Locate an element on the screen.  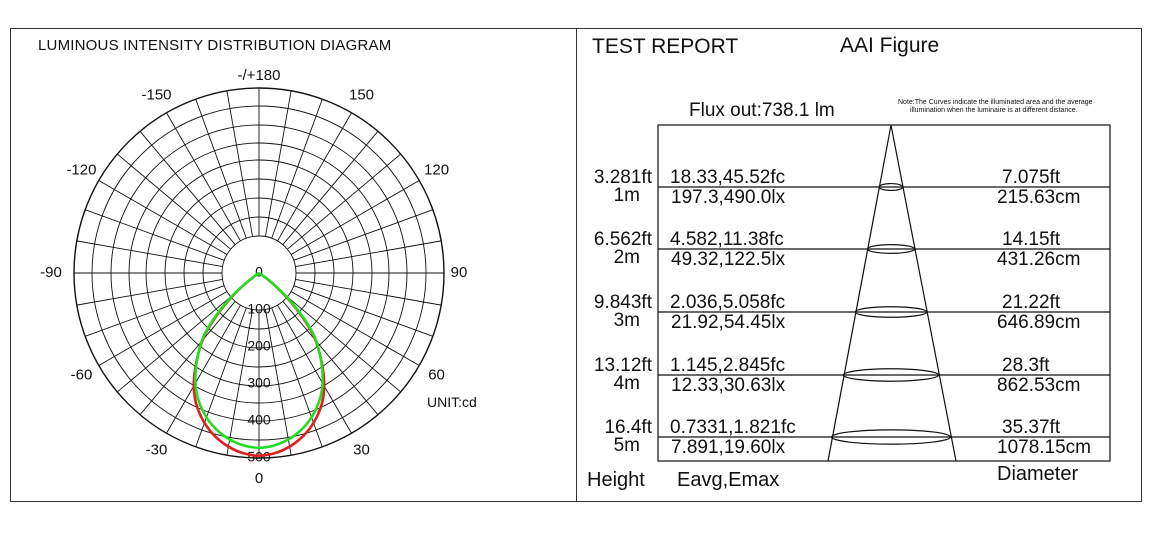
radial-value-label: 300 is located at coordinates (259, 383).